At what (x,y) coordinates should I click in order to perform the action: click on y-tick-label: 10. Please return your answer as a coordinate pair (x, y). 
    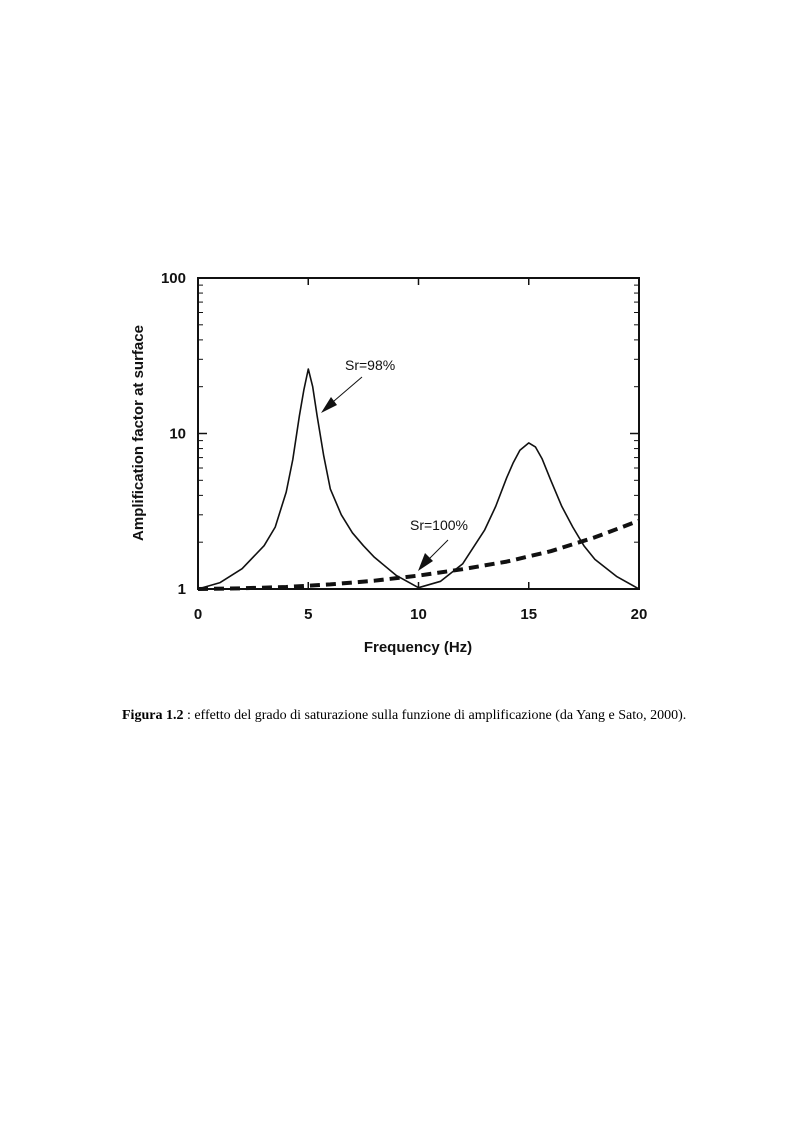
    Looking at the image, I should click on (177, 434).